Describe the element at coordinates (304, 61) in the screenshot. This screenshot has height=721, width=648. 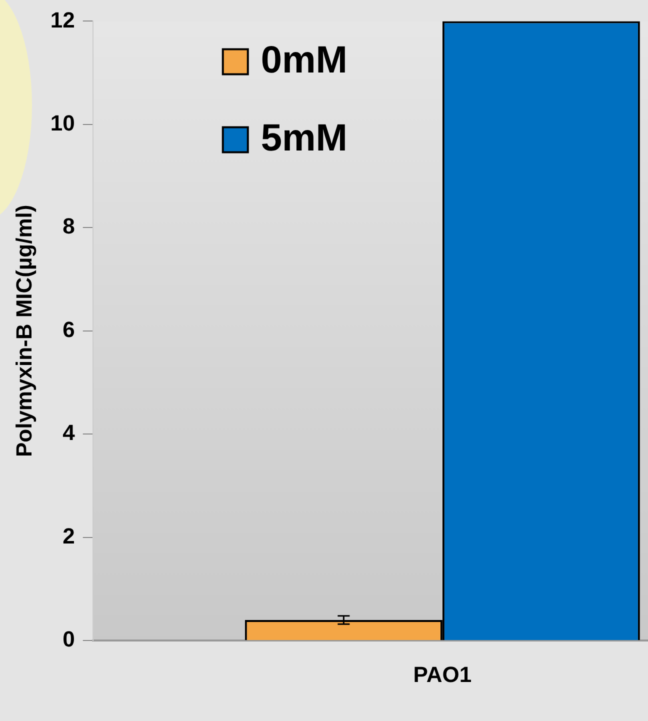
I see `legend-label: 0mM` at that location.